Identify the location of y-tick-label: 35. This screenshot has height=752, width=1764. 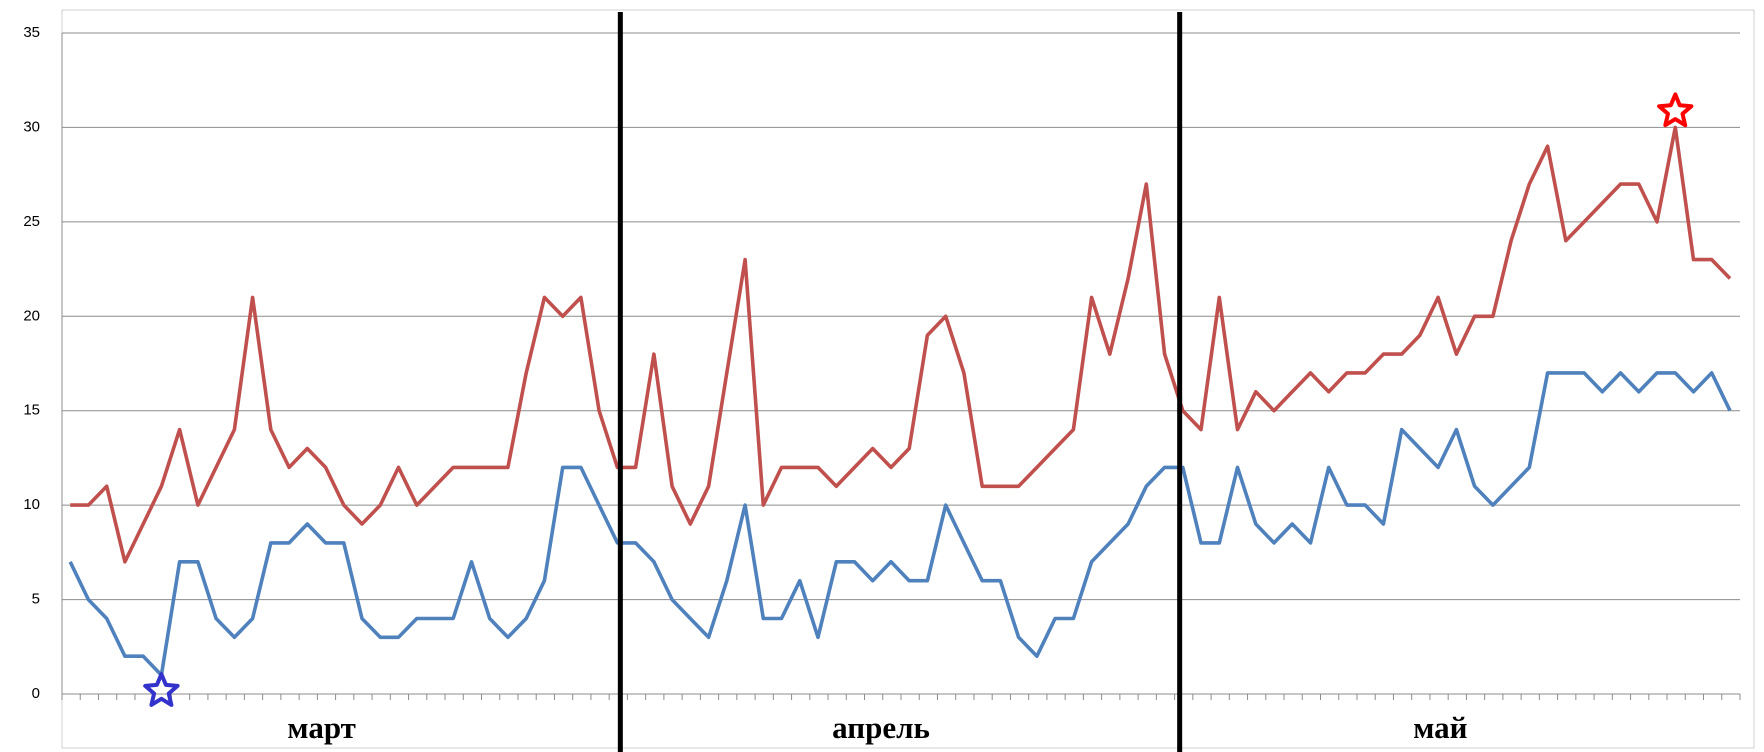
(31, 32).